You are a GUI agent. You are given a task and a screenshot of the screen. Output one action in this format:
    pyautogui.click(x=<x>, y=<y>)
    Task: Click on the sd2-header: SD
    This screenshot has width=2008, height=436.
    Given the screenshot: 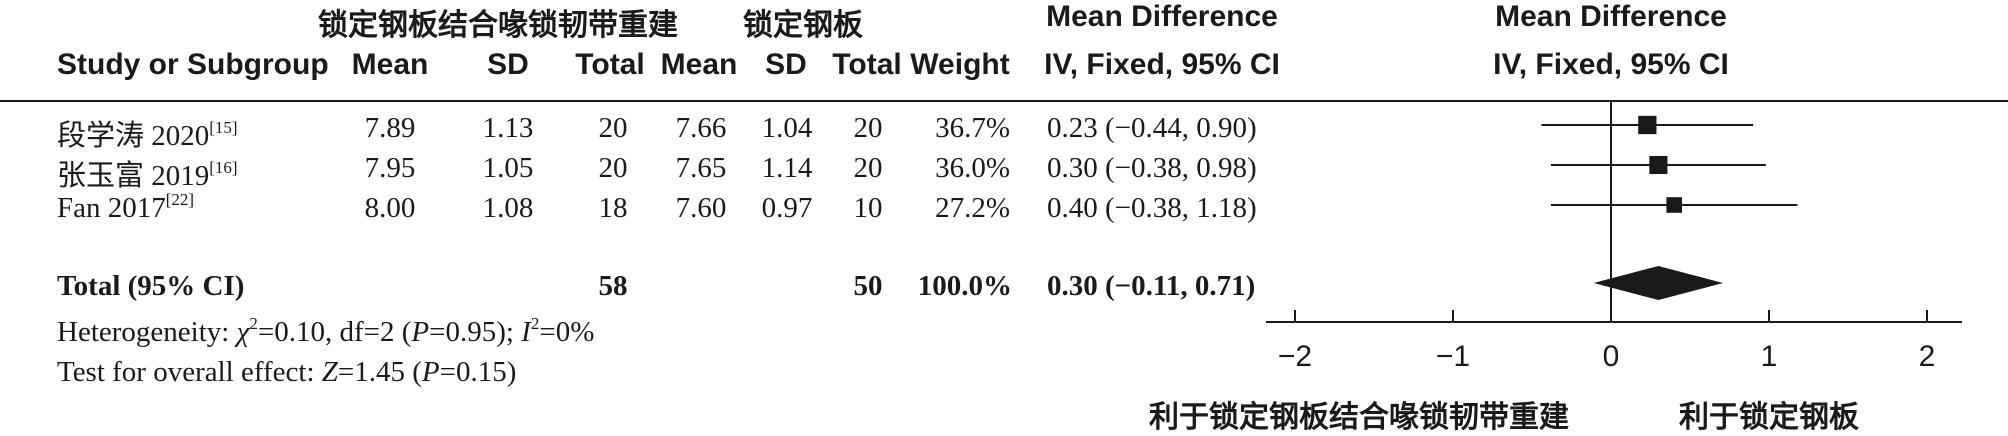 What is the action you would take?
    pyautogui.click(x=786, y=64)
    